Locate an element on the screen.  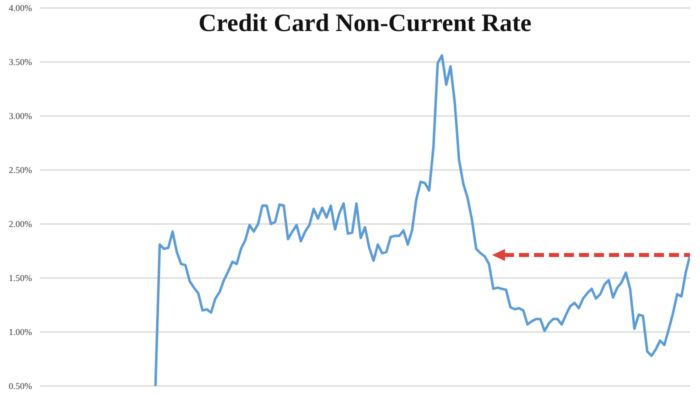
y-tick-label: 1.00% is located at coordinates (20, 332).